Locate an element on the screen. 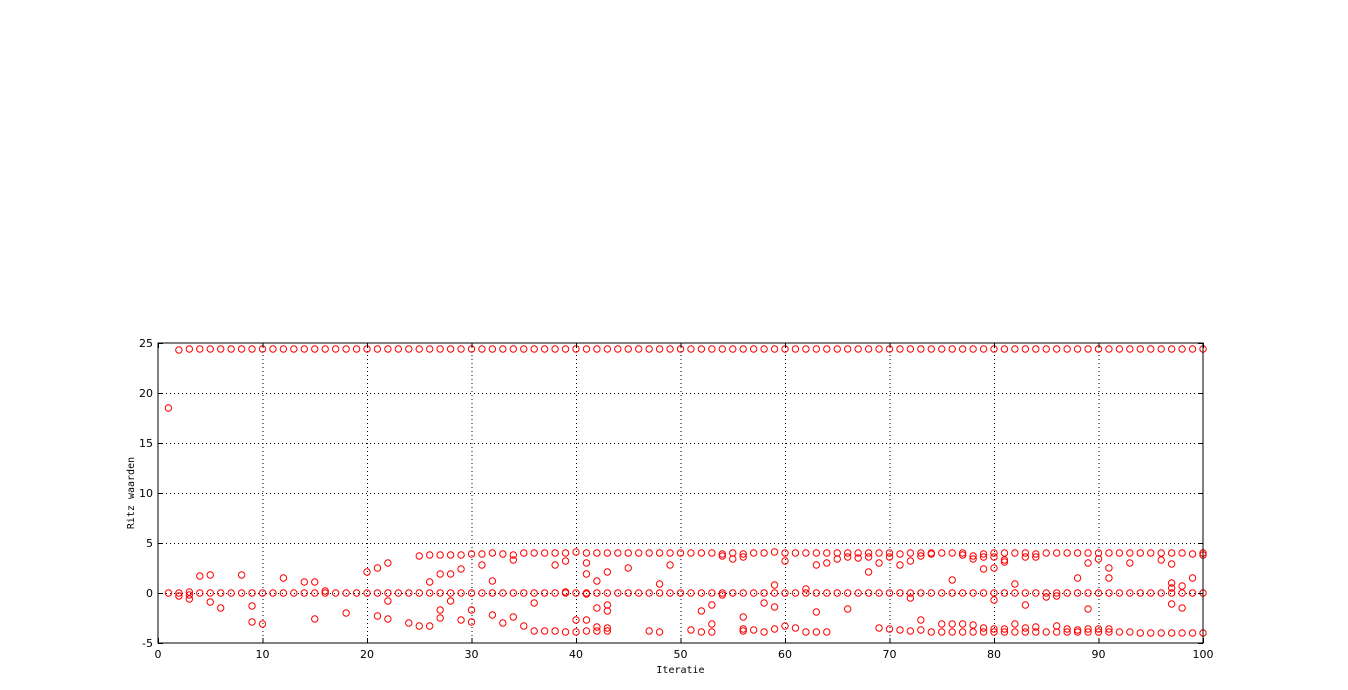 The width and height of the screenshot is (1348, 690). x-tick-label: 90 is located at coordinates (1099, 654).